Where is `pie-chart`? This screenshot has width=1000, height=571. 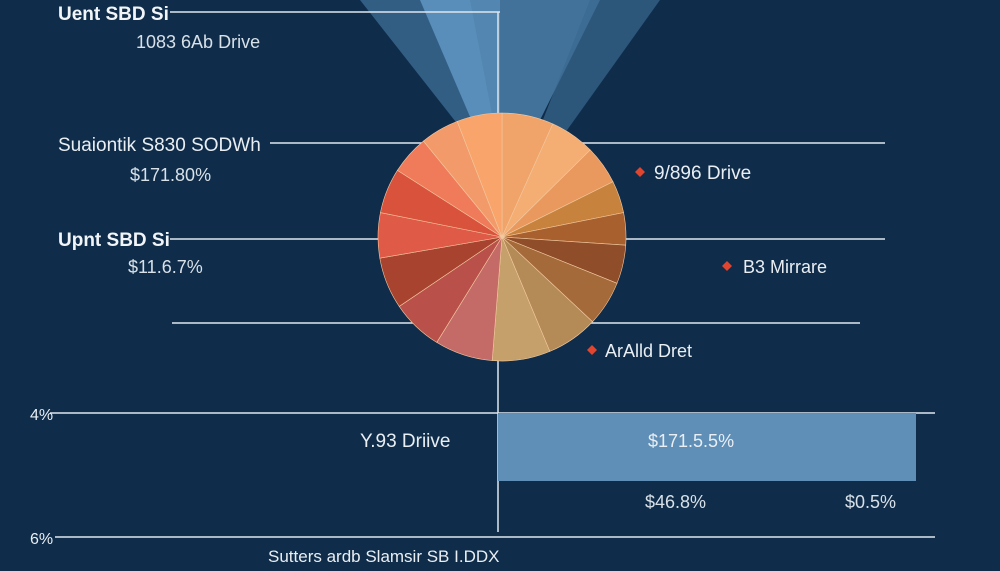
pie-chart is located at coordinates (502, 237).